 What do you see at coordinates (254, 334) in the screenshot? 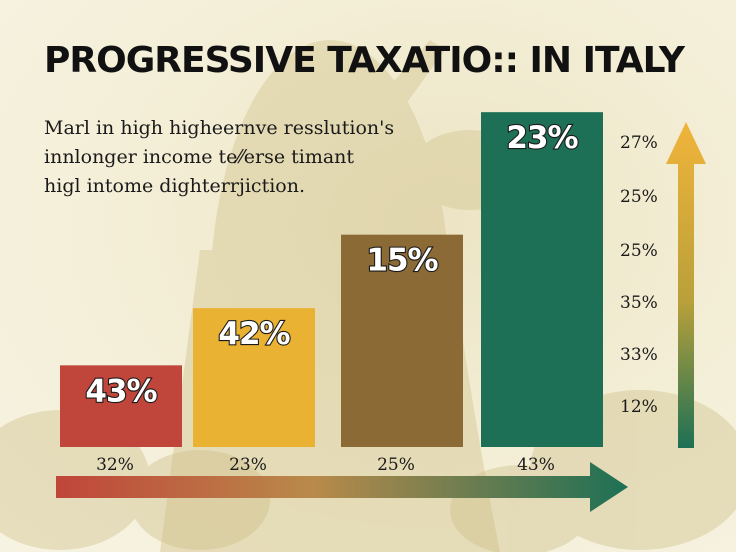
I see `bar-data-label: 42%` at bounding box center [254, 334].